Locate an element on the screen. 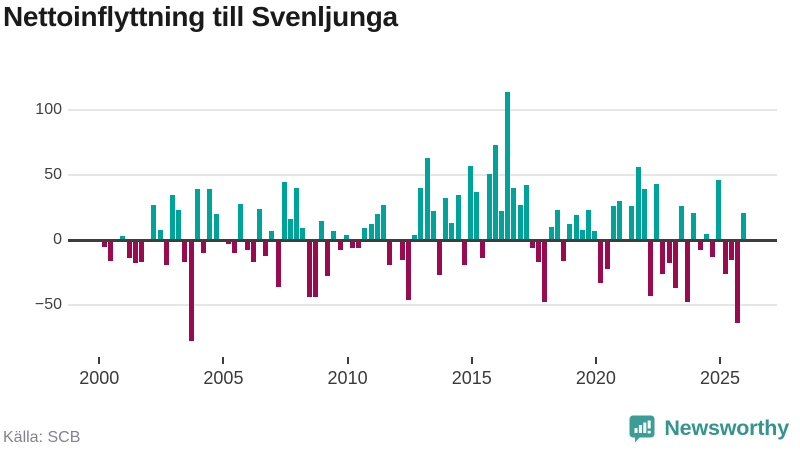 The width and height of the screenshot is (800, 450). source-caption: Källa: SCB is located at coordinates (42, 437).